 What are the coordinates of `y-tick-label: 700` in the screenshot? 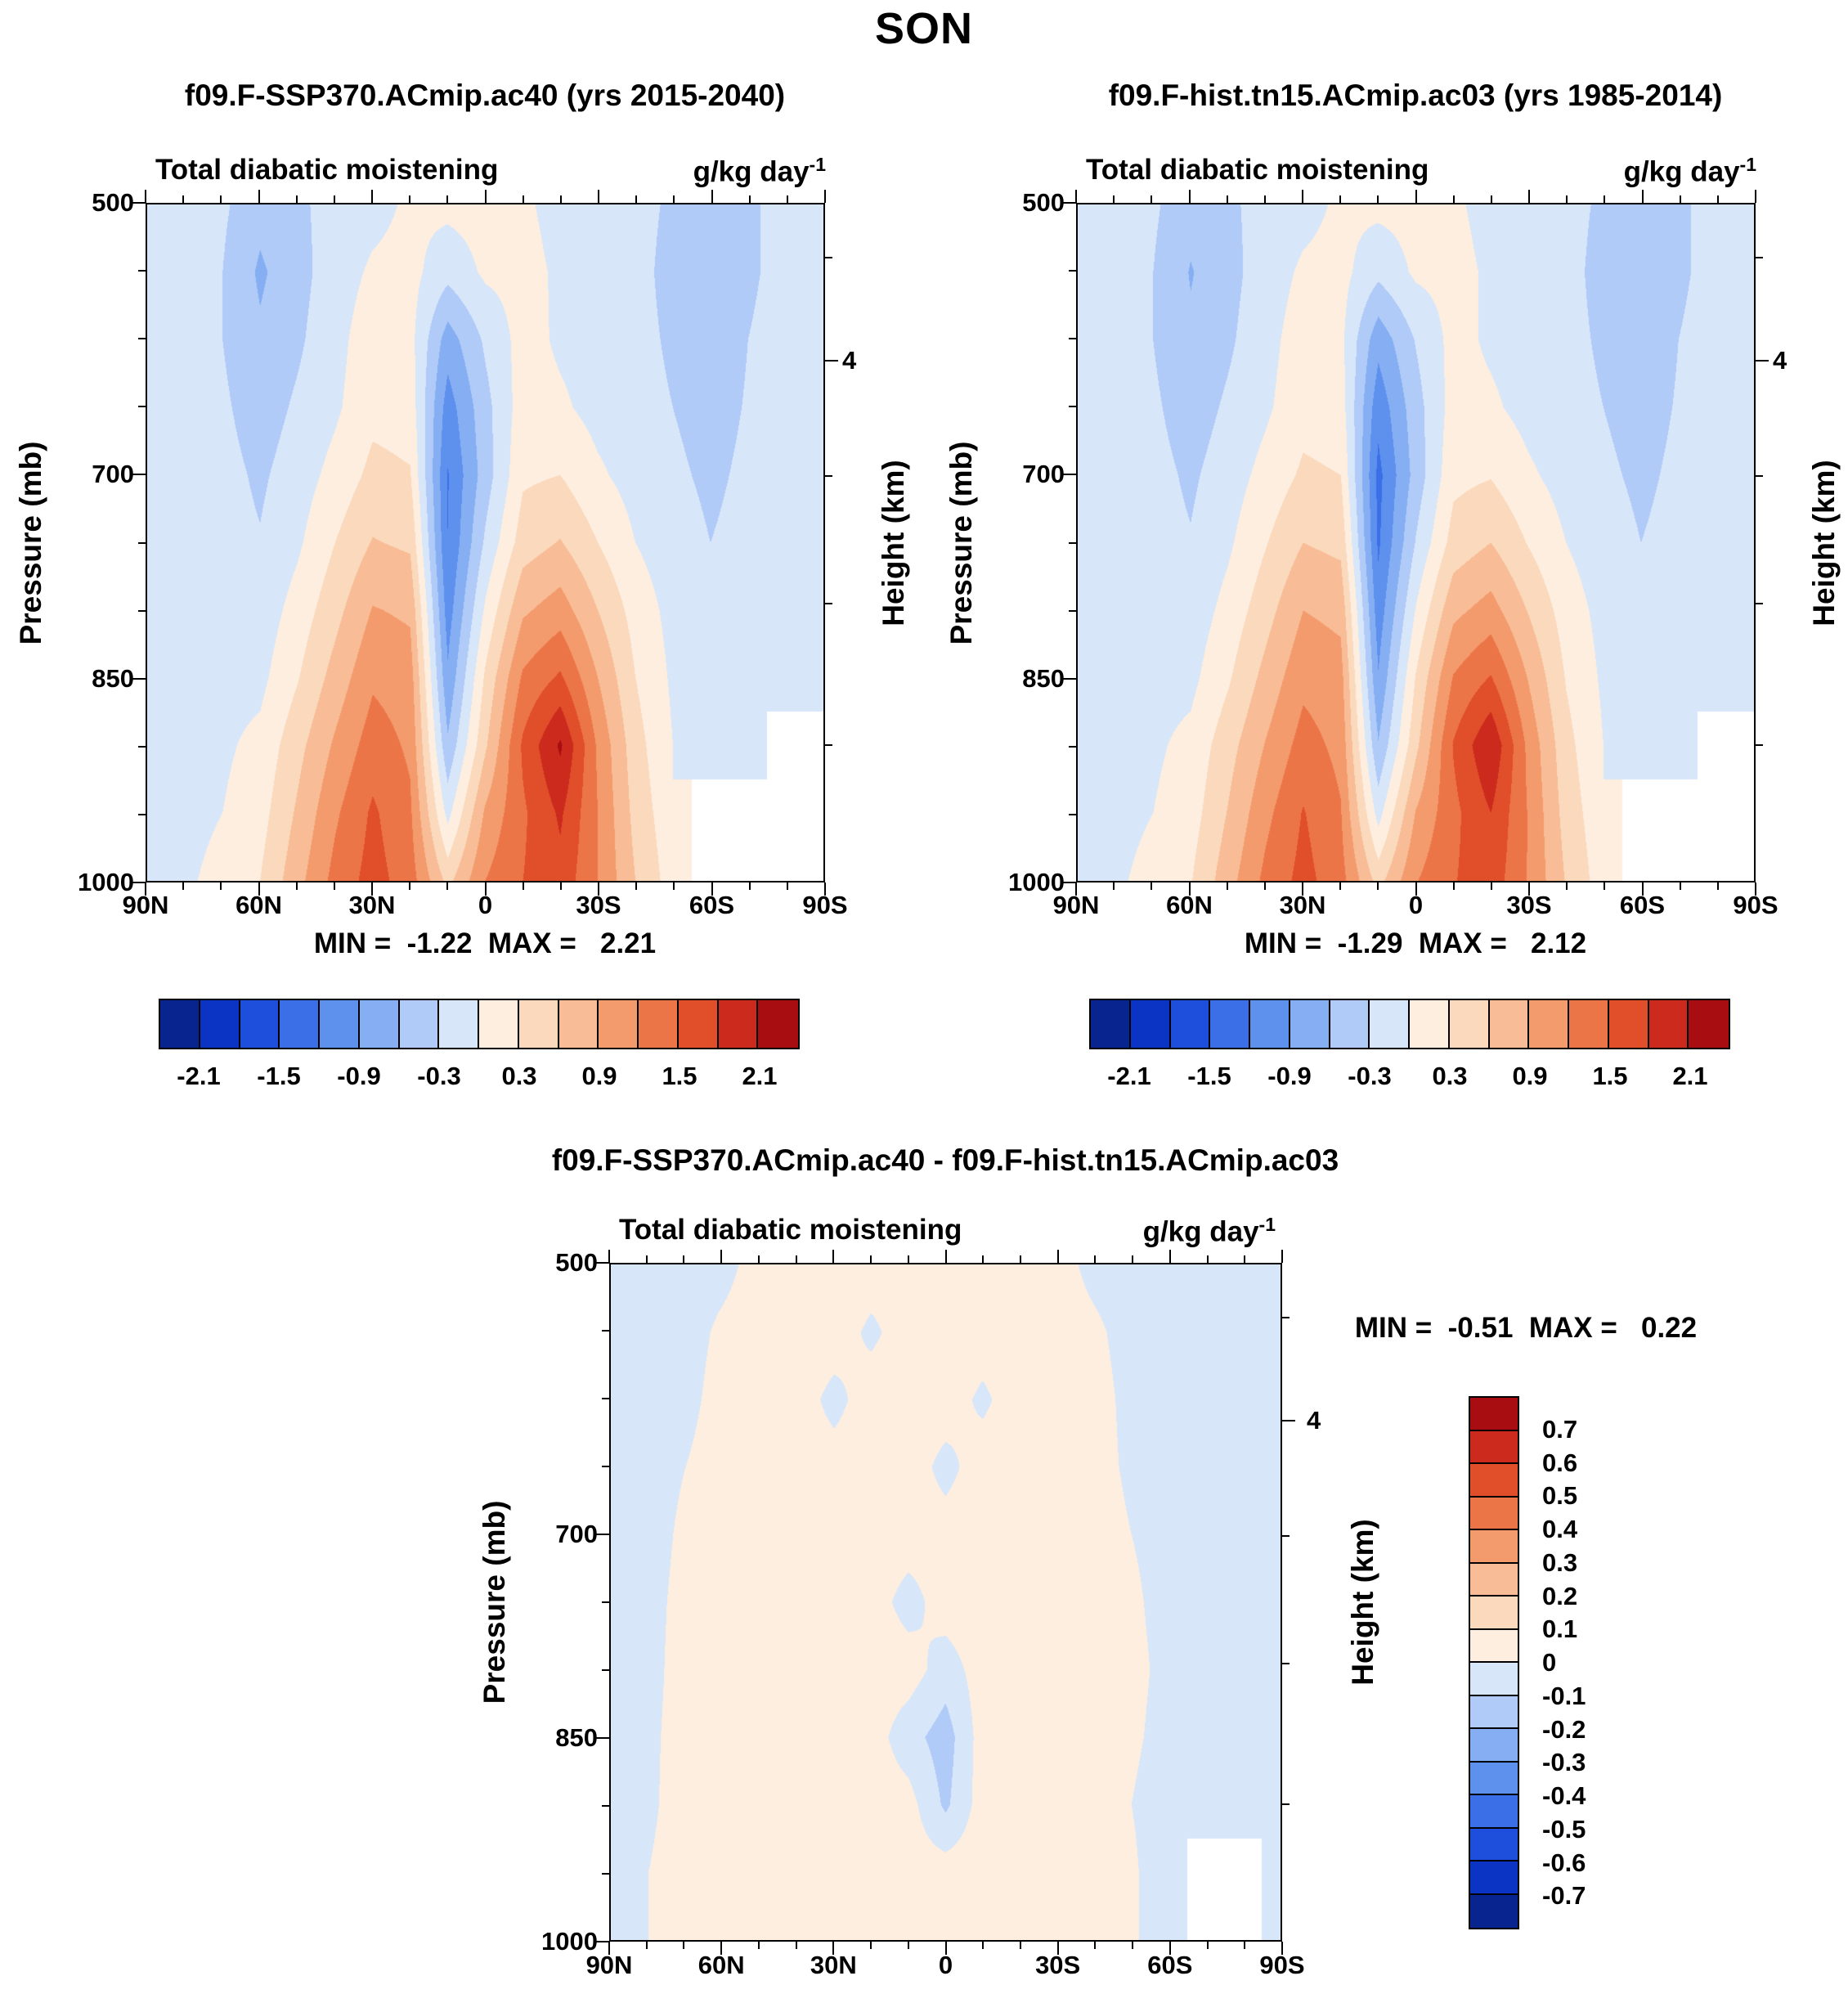 It's located at (576, 1534).